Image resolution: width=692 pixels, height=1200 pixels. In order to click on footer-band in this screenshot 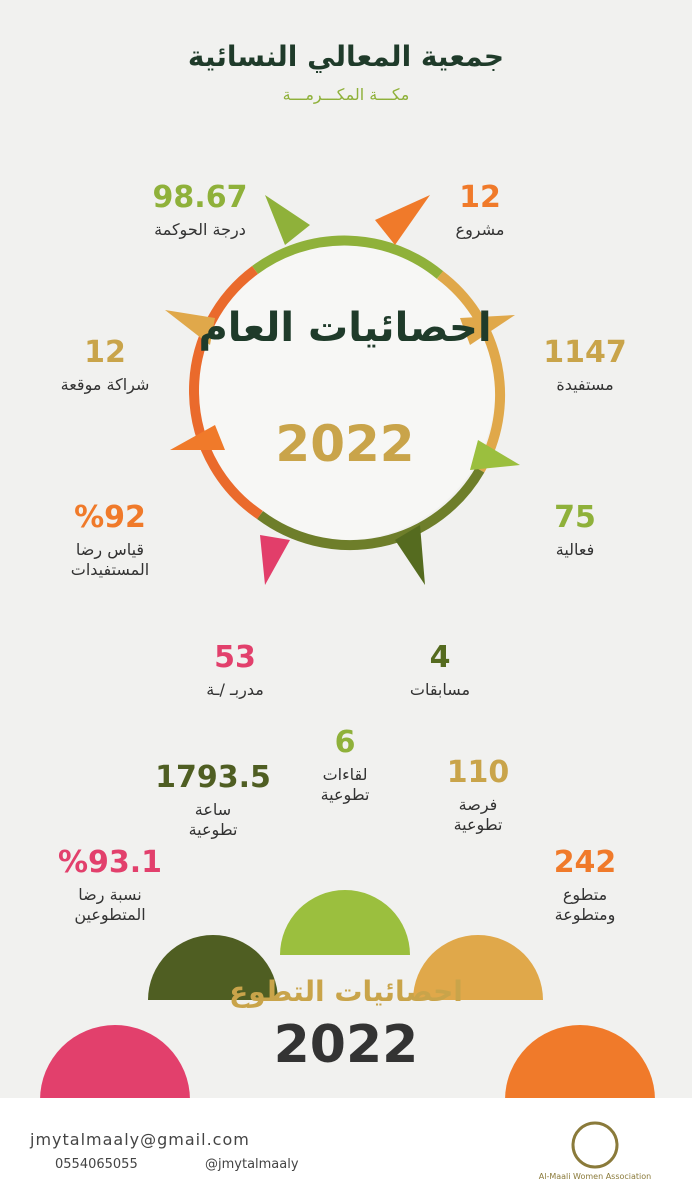, I will do `click(346, 1149)`.